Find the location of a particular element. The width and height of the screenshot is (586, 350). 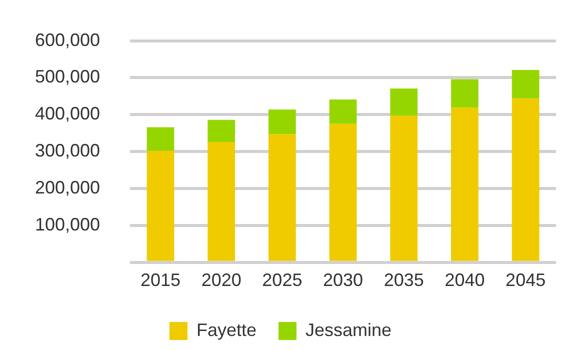

legend-label: Jessamine is located at coordinates (348, 330).